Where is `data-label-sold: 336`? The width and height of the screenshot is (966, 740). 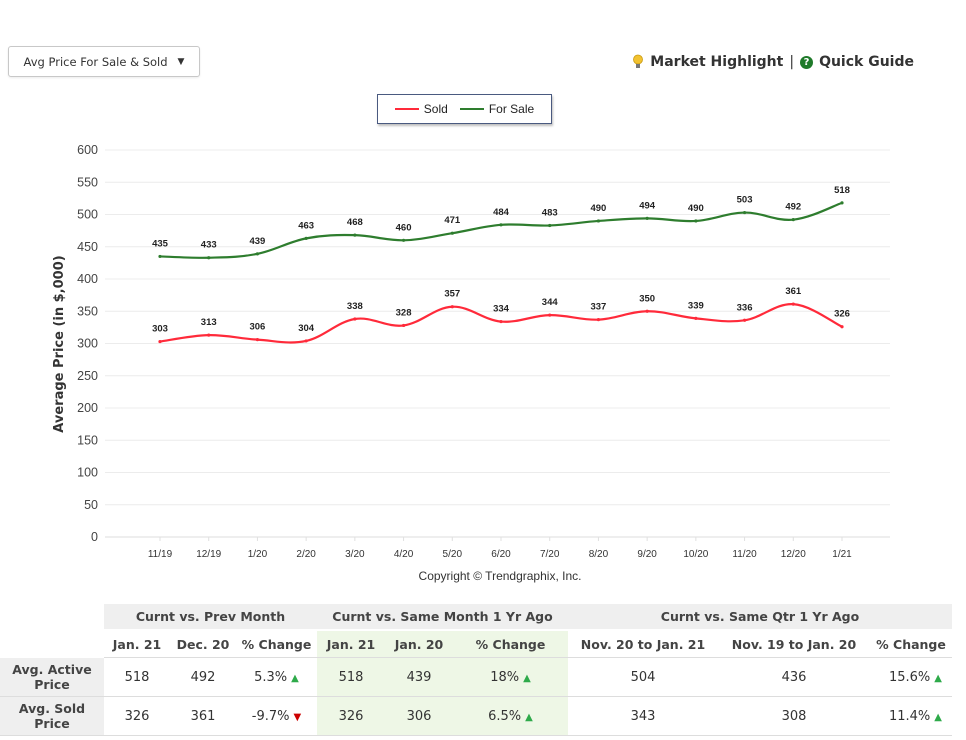 data-label-sold: 336 is located at coordinates (745, 307).